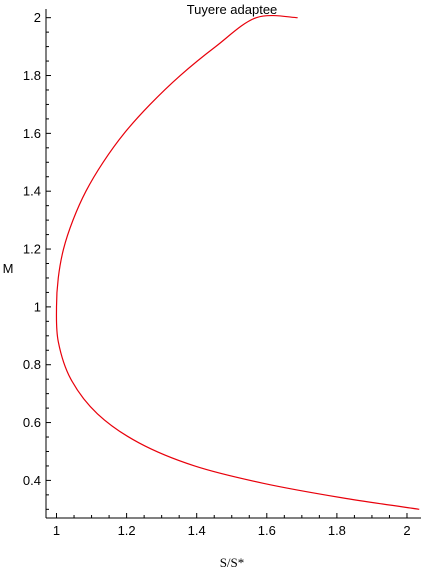 Image resolution: width=423 pixels, height=569 pixels. What do you see at coordinates (32, 249) in the screenshot?
I see `y-tick-label: 1.2` at bounding box center [32, 249].